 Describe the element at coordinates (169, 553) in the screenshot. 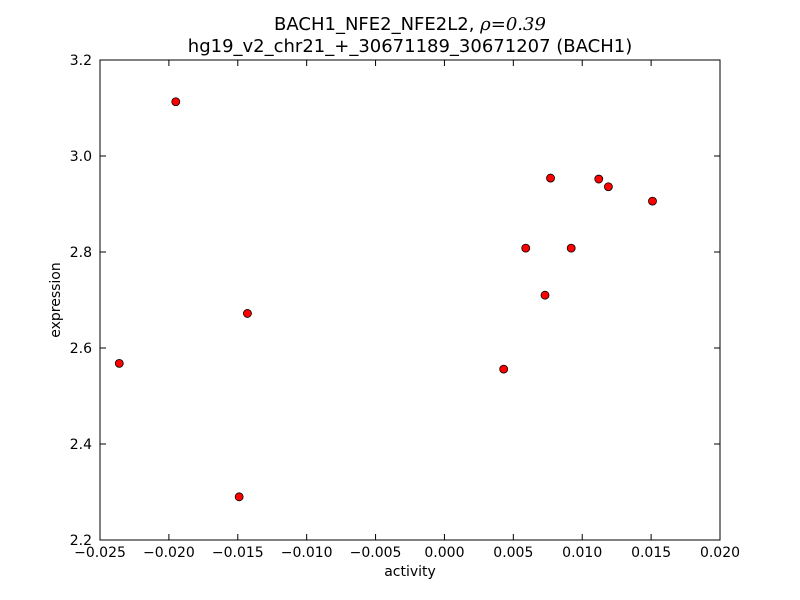

I see `x-tick-label: −0.020` at that location.